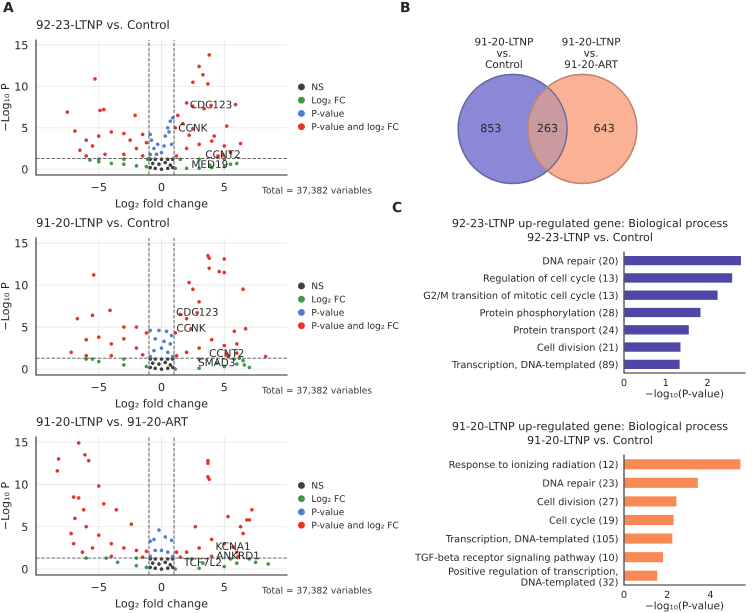 This screenshot has width=752, height=613. Describe the element at coordinates (577, 347) in the screenshot. I see `y-tick-label: Cell division (21)` at that location.